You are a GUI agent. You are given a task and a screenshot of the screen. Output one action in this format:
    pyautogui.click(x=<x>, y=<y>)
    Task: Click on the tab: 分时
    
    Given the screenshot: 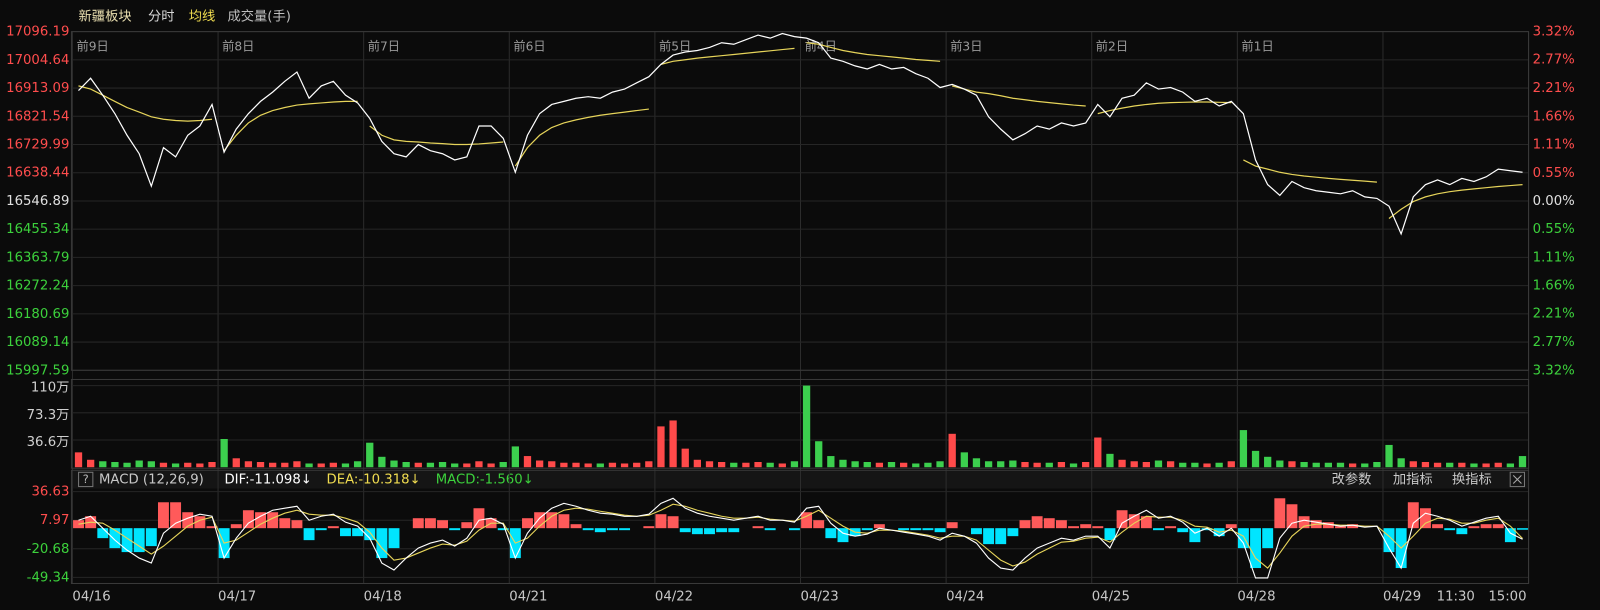 What is the action you would take?
    pyautogui.click(x=161, y=16)
    